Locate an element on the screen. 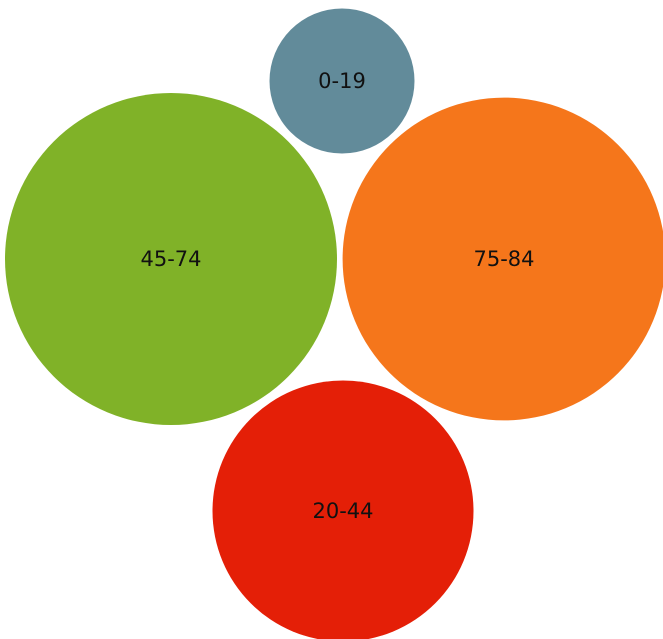 The height and width of the screenshot is (639, 663). bubble-label-45-74: 45-74 is located at coordinates (170, 259).